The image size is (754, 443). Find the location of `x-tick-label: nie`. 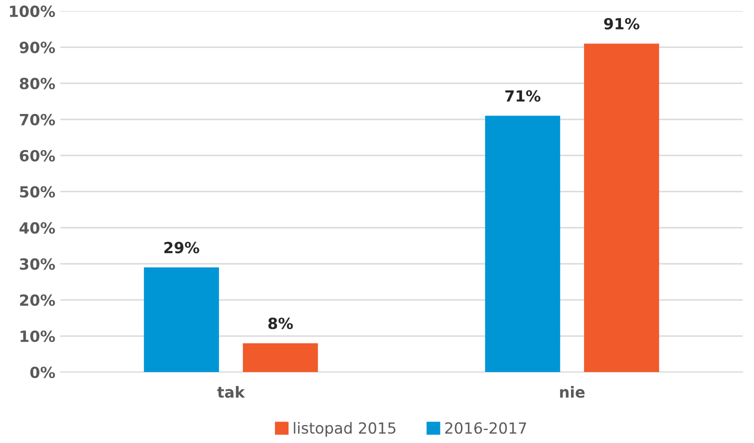

x-tick-label: nie is located at coordinates (572, 392).